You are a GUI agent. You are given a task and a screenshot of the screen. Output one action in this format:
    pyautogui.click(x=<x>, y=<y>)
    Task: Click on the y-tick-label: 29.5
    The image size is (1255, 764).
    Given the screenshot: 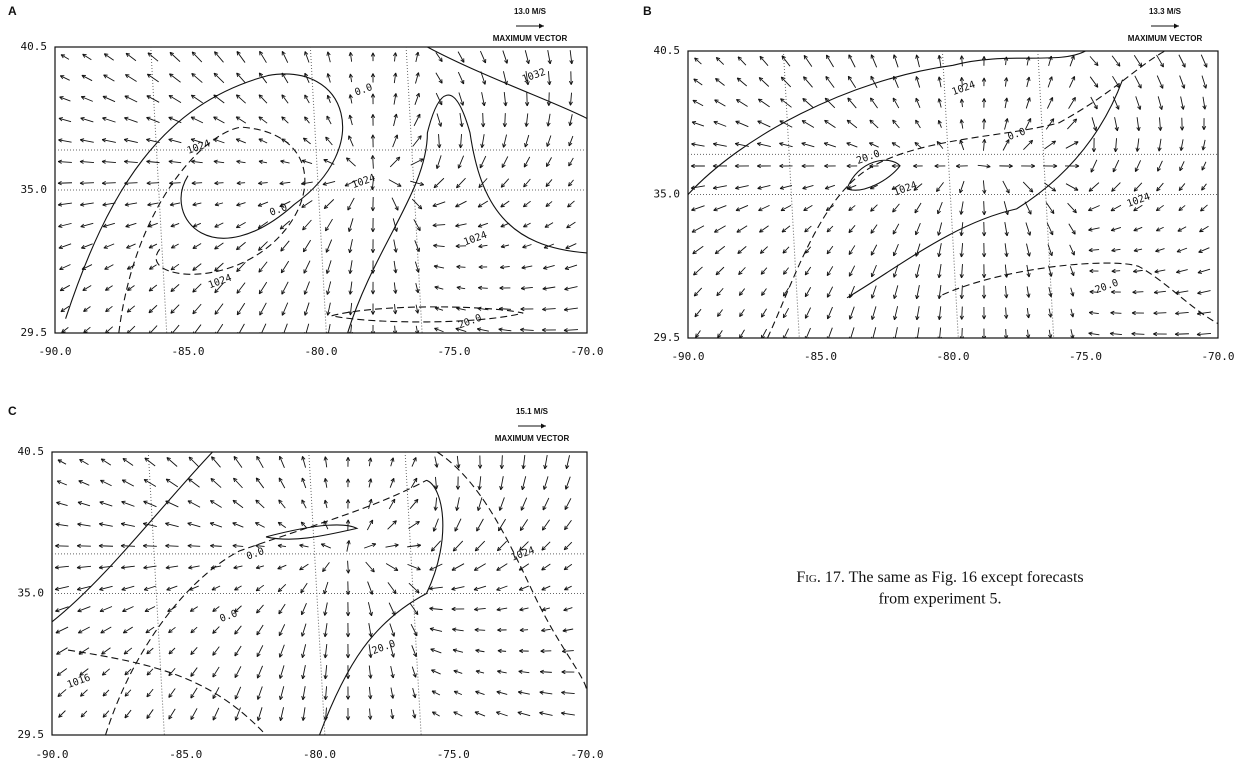 What is the action you would take?
    pyautogui.click(x=667, y=337)
    